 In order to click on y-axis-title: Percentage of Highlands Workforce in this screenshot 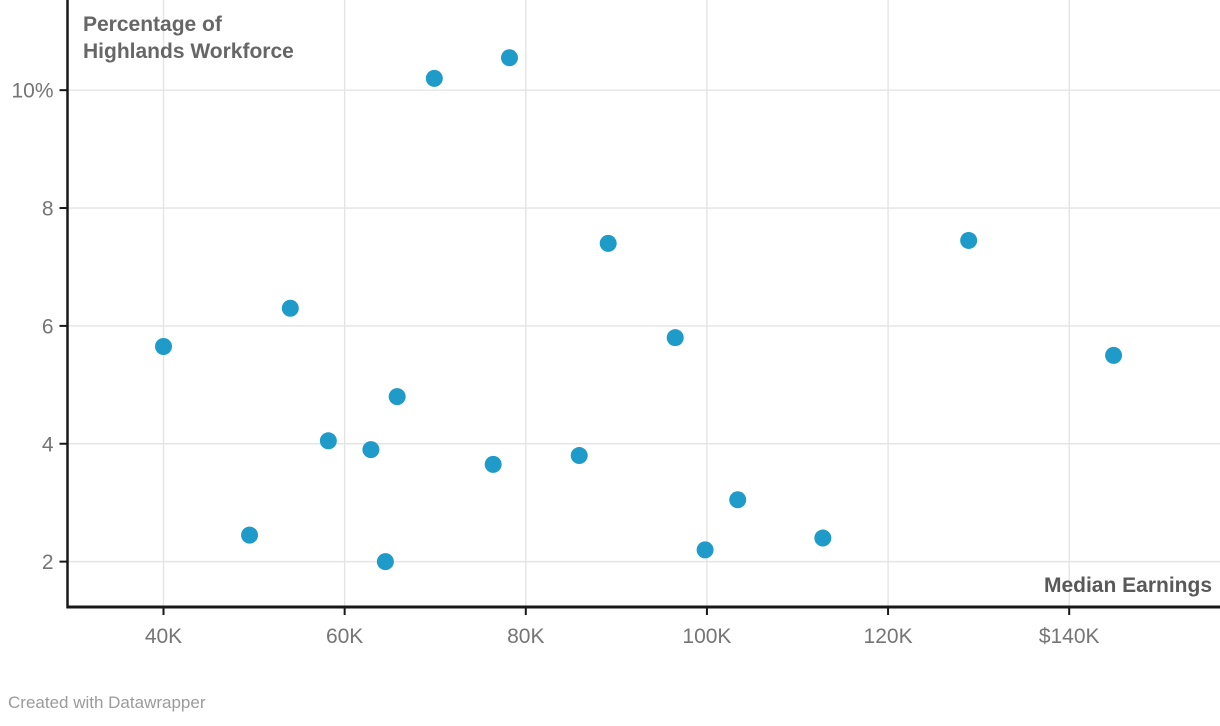, I will do `click(188, 38)`.